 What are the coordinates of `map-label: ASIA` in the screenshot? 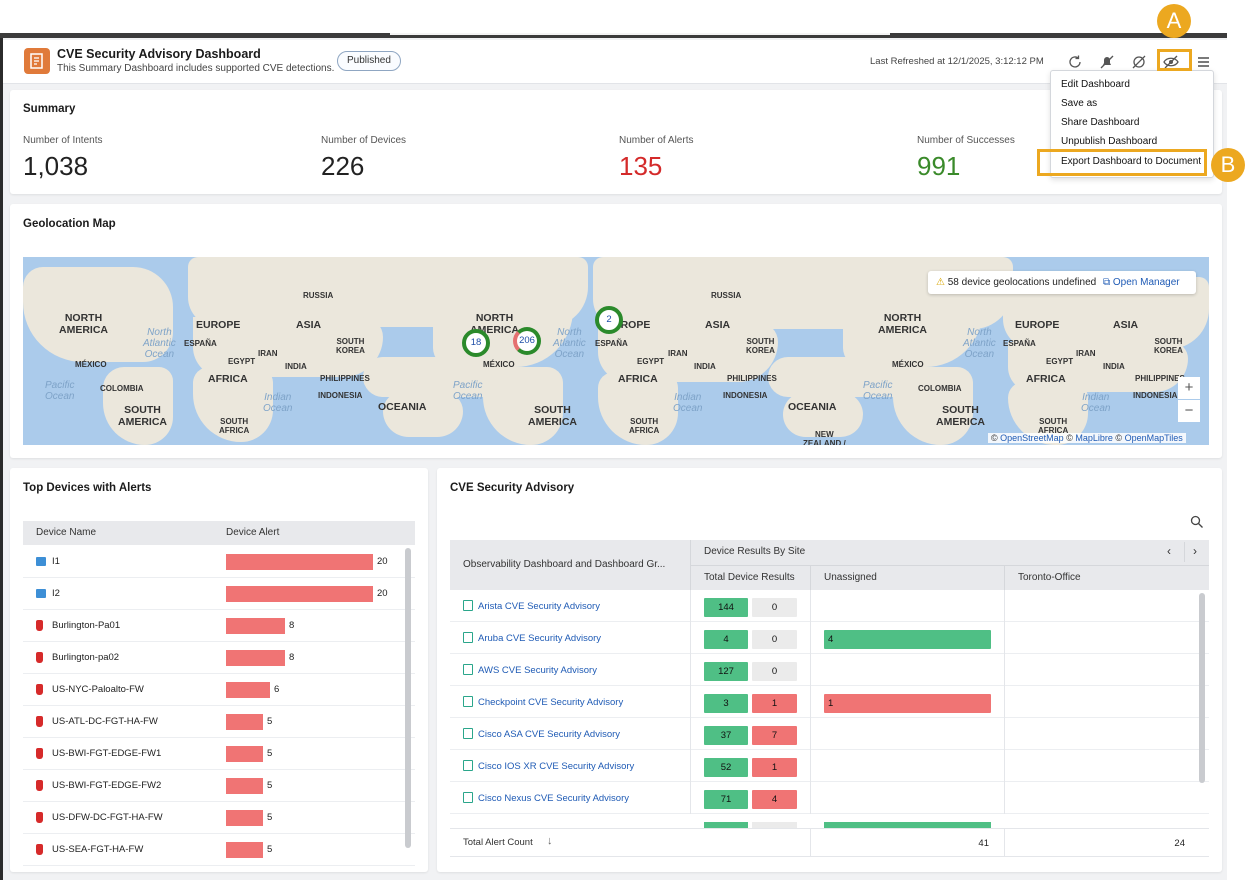 It's located at (1126, 325).